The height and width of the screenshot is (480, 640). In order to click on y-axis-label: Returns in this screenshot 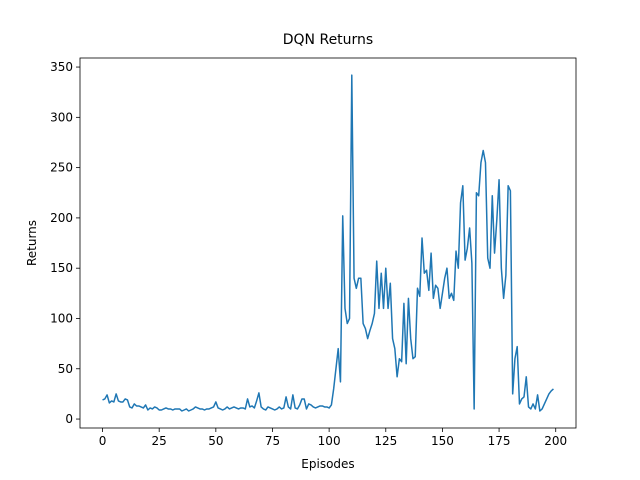, I will do `click(32, 243)`.